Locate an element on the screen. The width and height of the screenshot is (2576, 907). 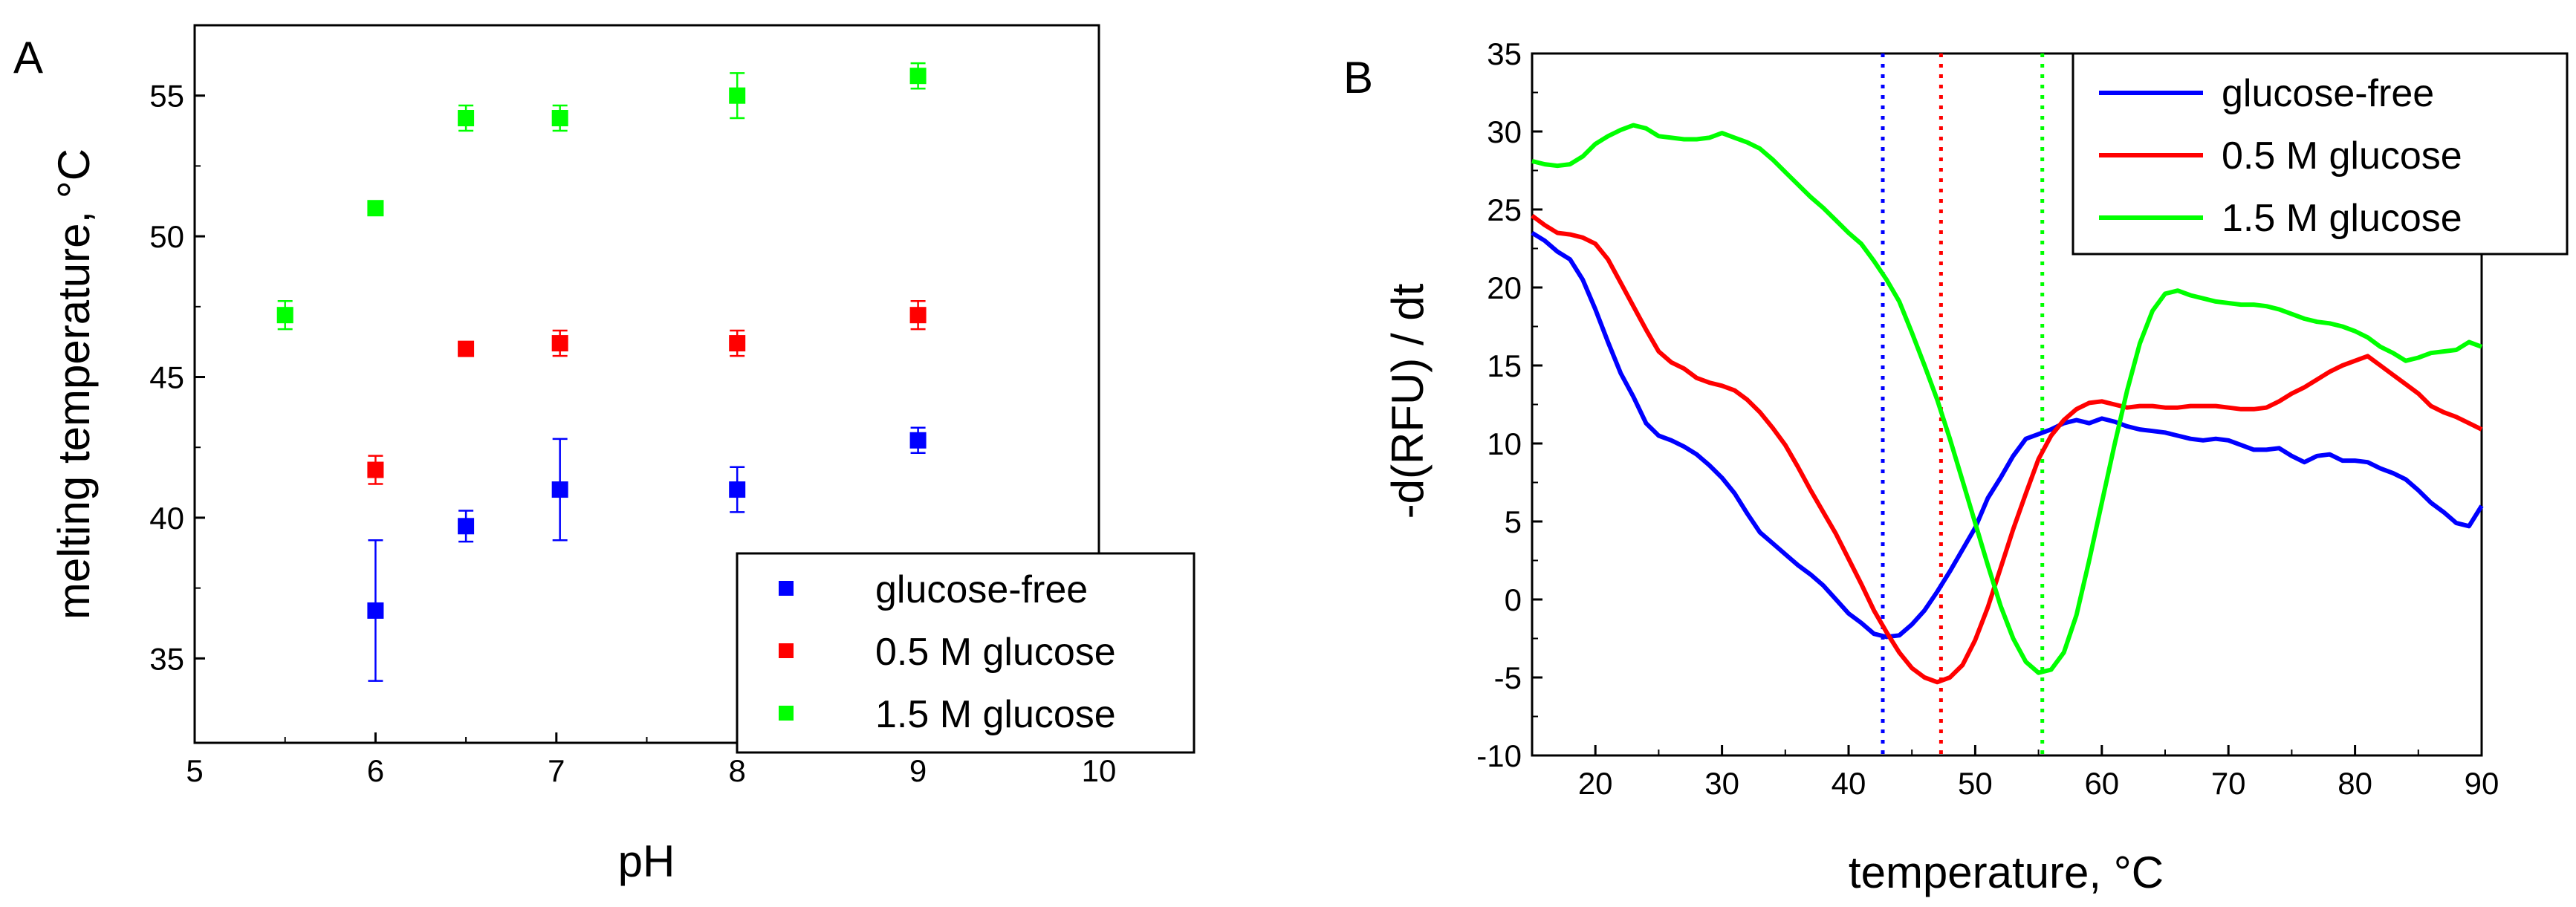
panel-b-y-tick-label: 15 is located at coordinates (1504, 365).